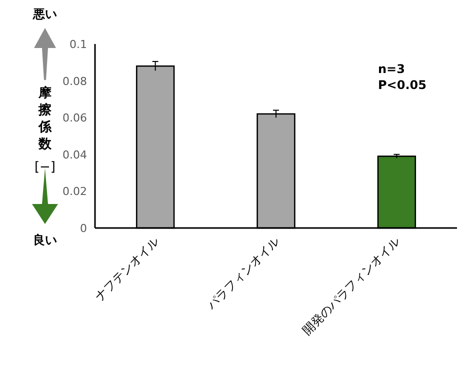 Image resolution: width=464 pixels, height=366 pixels. Describe the element at coordinates (391, 69) in the screenshot. I see `annotation: n=3` at that location.